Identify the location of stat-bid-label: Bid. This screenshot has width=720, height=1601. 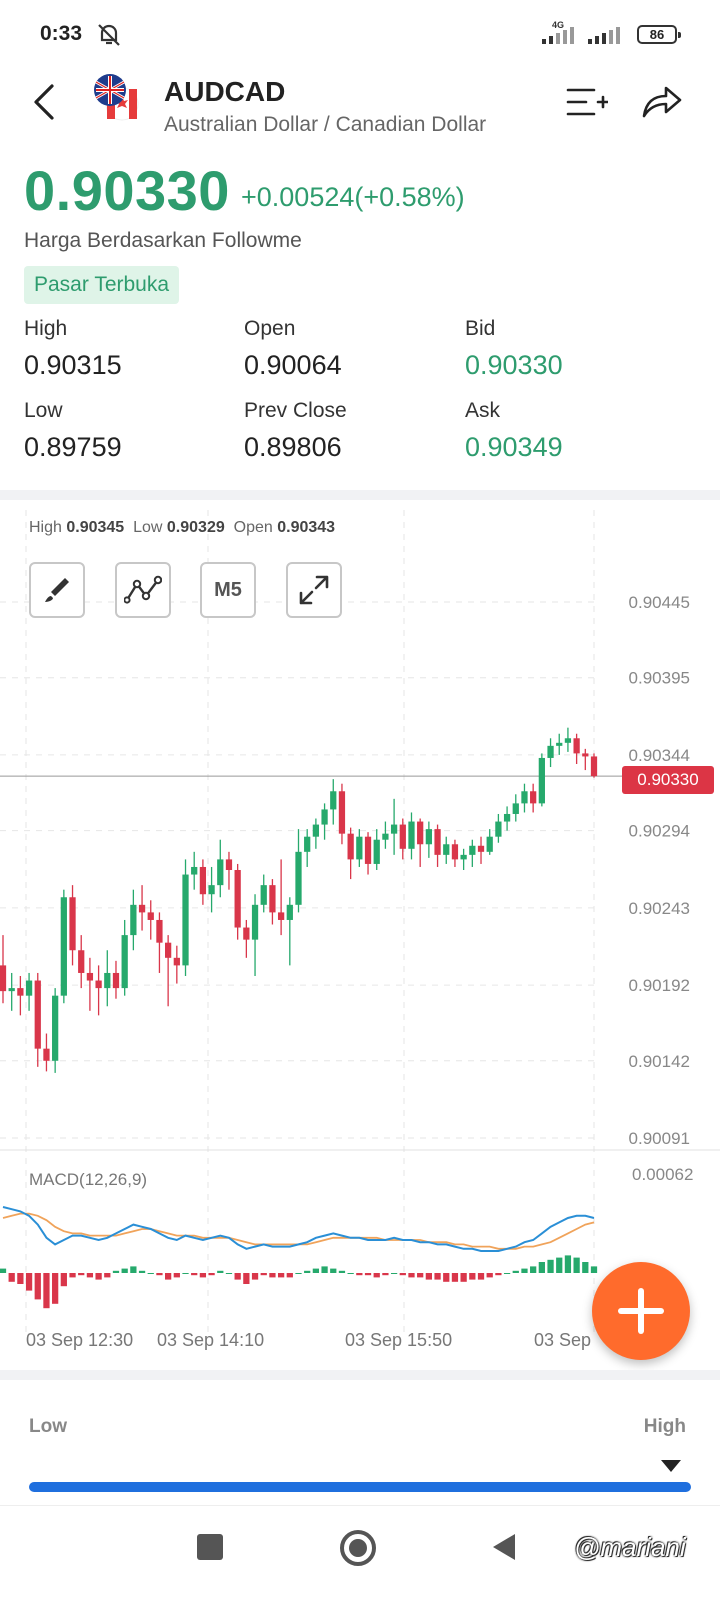
(480, 328).